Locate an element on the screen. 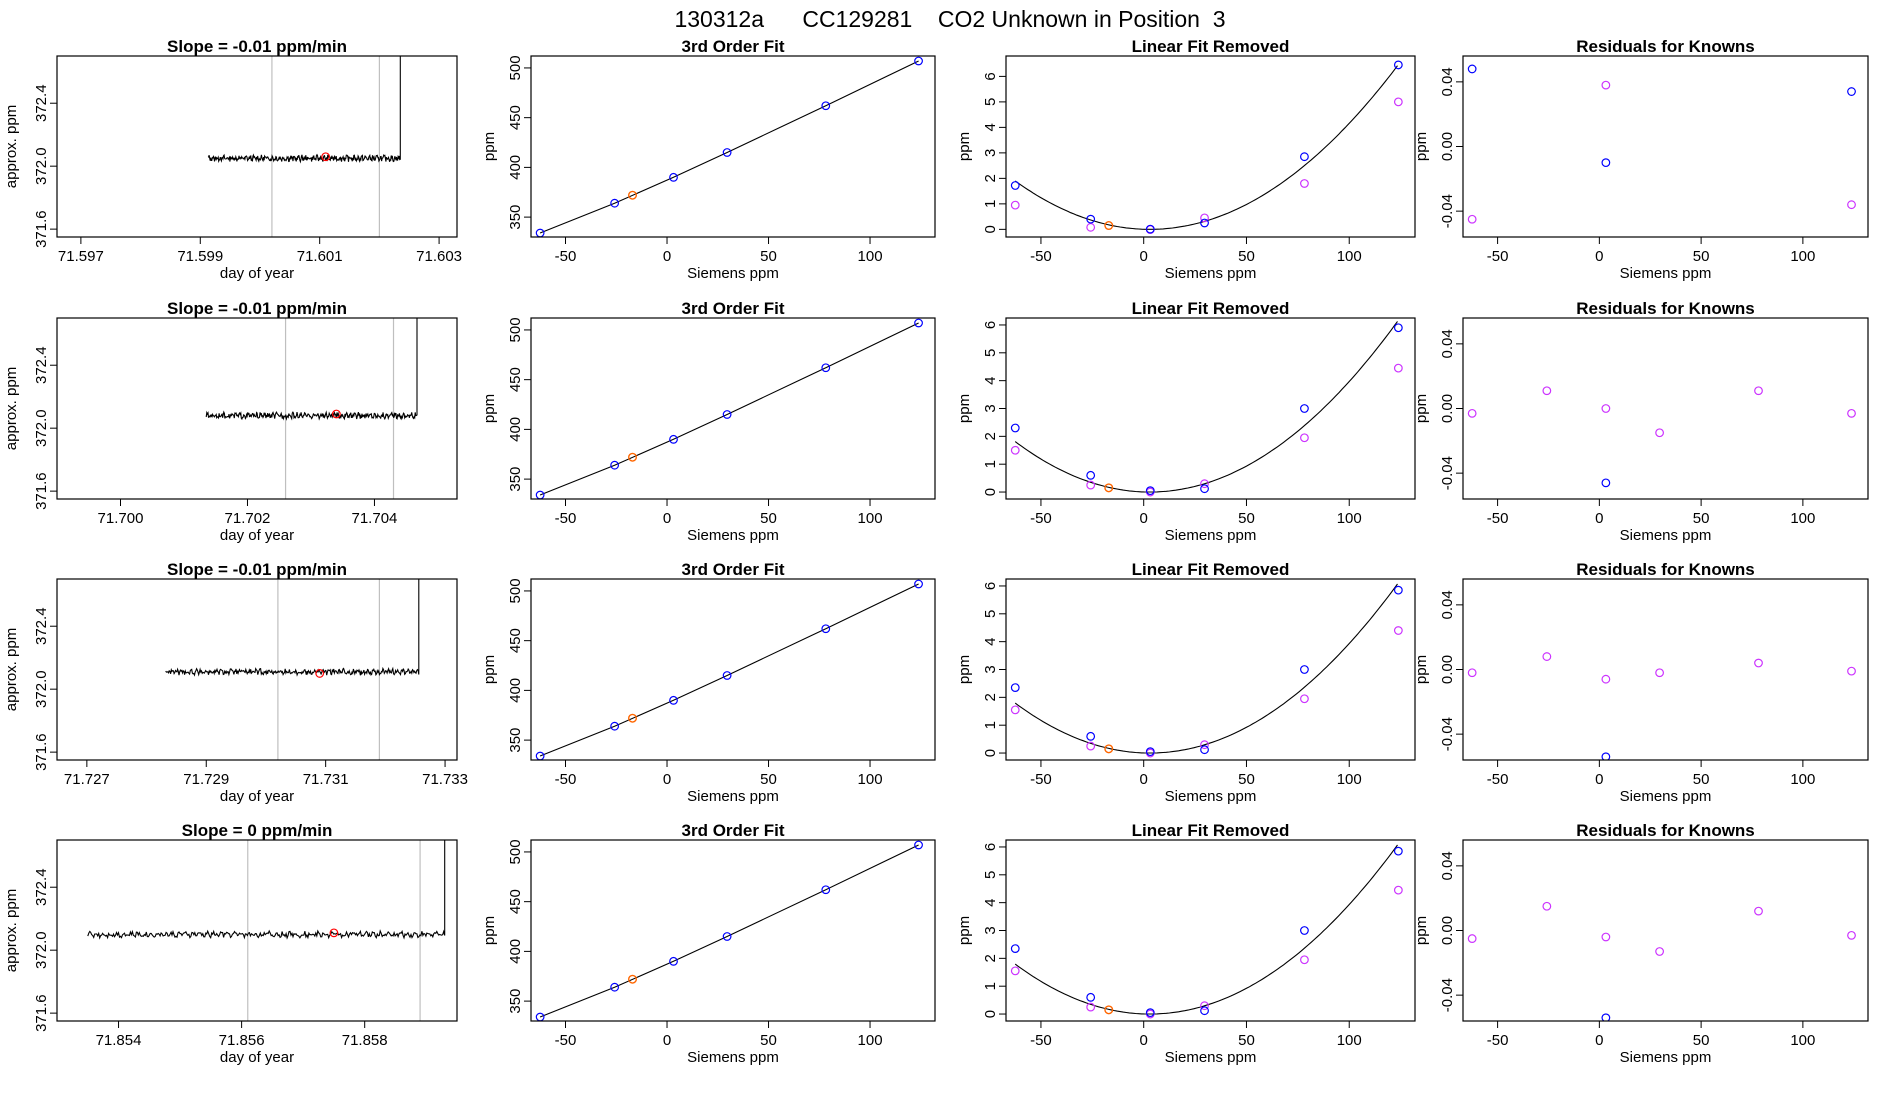 The height and width of the screenshot is (1100, 1900). residual-point-fit is located at coordinates (1606, 756).